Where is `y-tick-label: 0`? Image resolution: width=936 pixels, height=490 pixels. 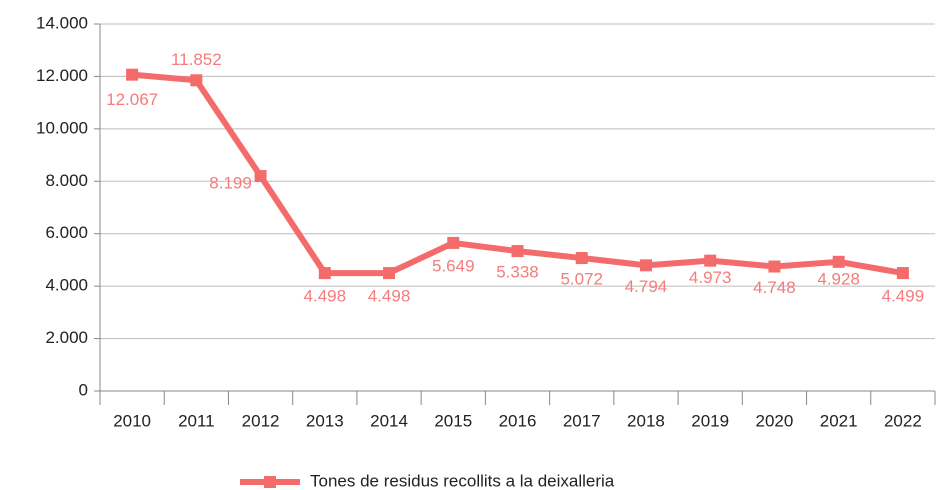 y-tick-label: 0 is located at coordinates (83, 389).